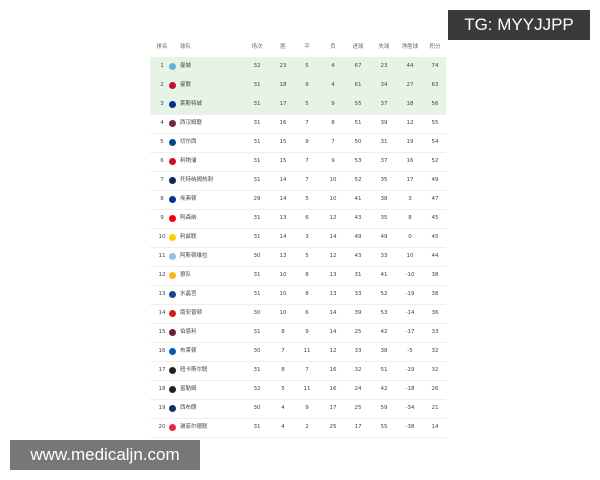  Describe the element at coordinates (186, 66) in the screenshot. I see `team: 曼城` at that location.